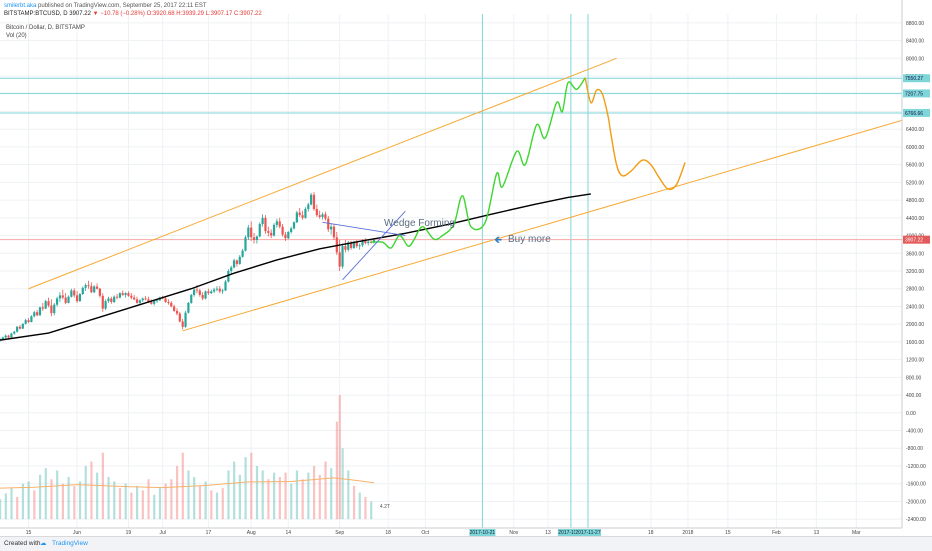 The height and width of the screenshot is (551, 932). Describe the element at coordinates (385, 507) in the screenshot. I see `volume-indicator-label: 4.2T` at that location.